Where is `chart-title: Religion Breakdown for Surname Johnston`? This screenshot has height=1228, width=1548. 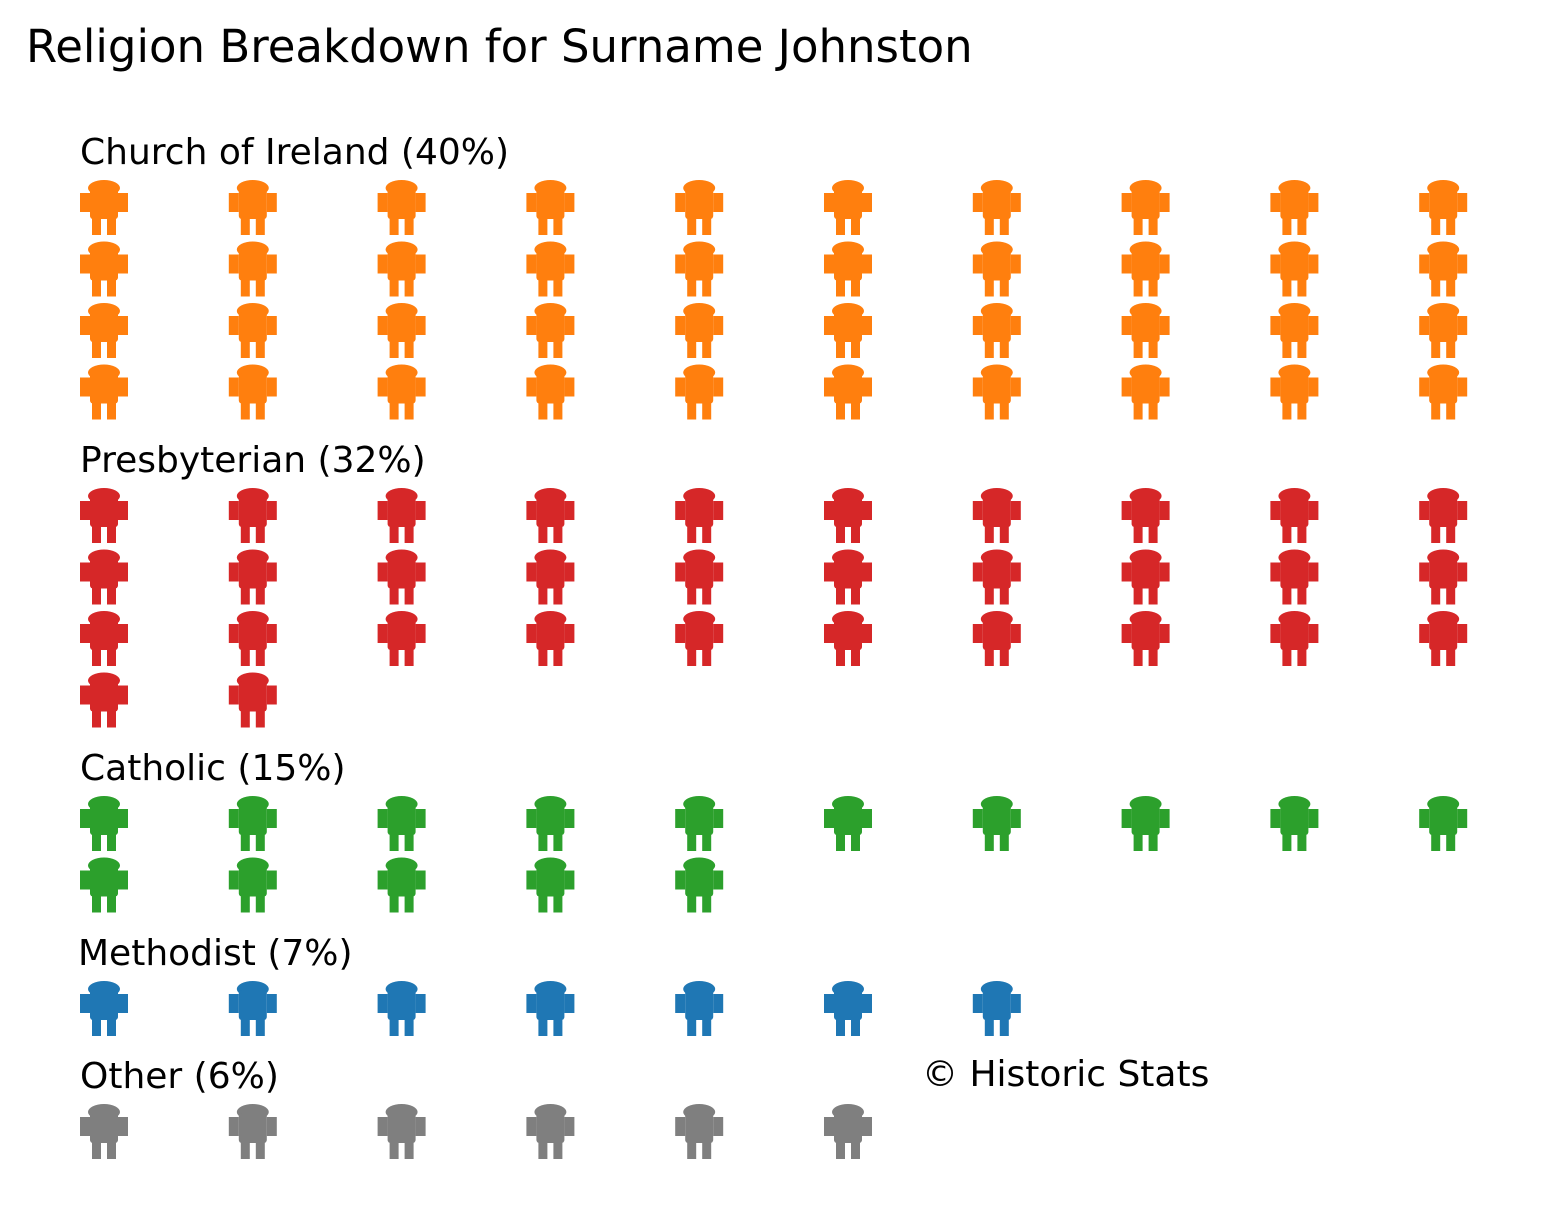
chart-title: Religion Breakdown for Surname Johnston is located at coordinates (499, 46).